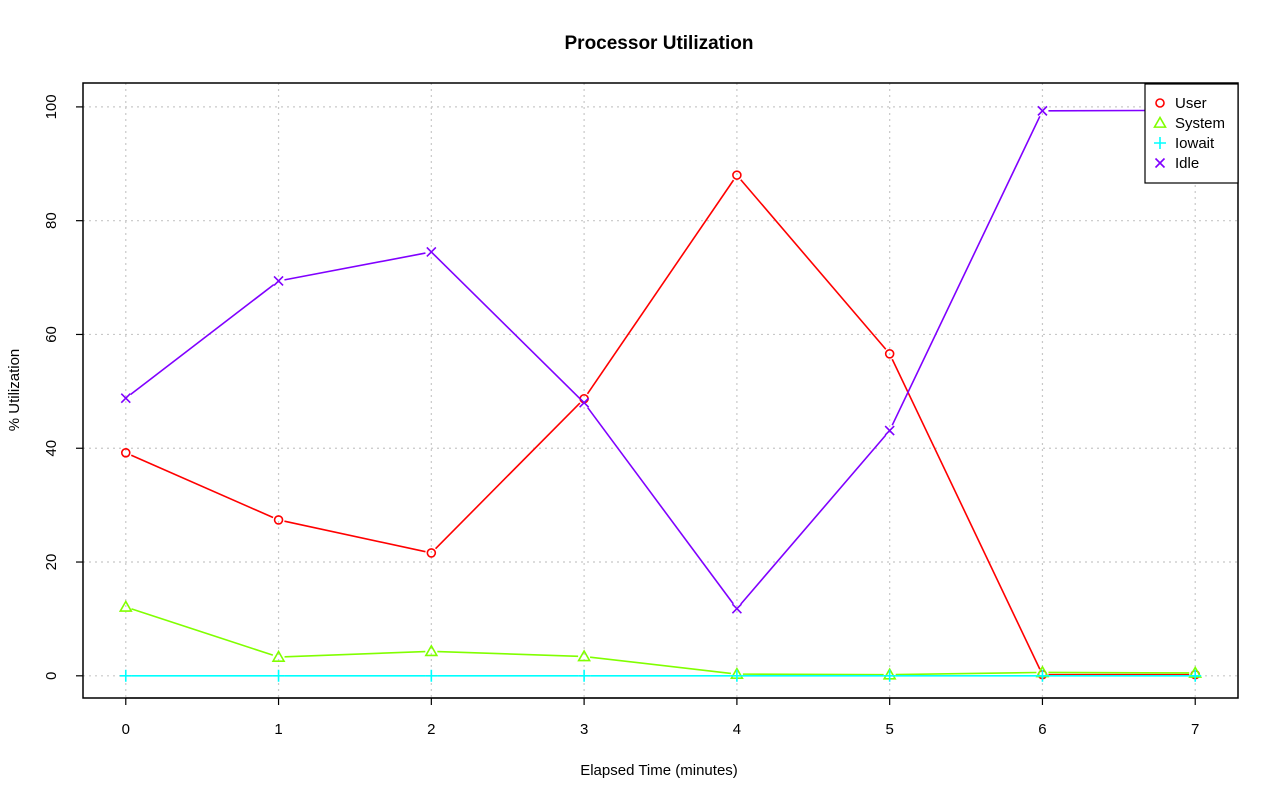 The width and height of the screenshot is (1280, 801). Describe the element at coordinates (1160, 103) in the screenshot. I see `legend-marker-user` at that location.